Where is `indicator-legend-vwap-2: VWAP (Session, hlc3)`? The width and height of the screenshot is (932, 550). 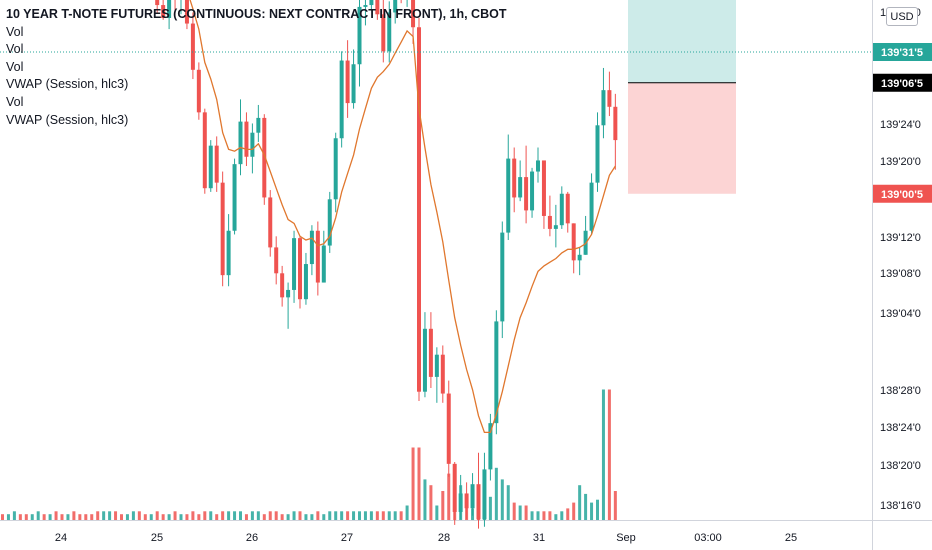 indicator-legend-vwap-2: VWAP (Session, hlc3) is located at coordinates (67, 119).